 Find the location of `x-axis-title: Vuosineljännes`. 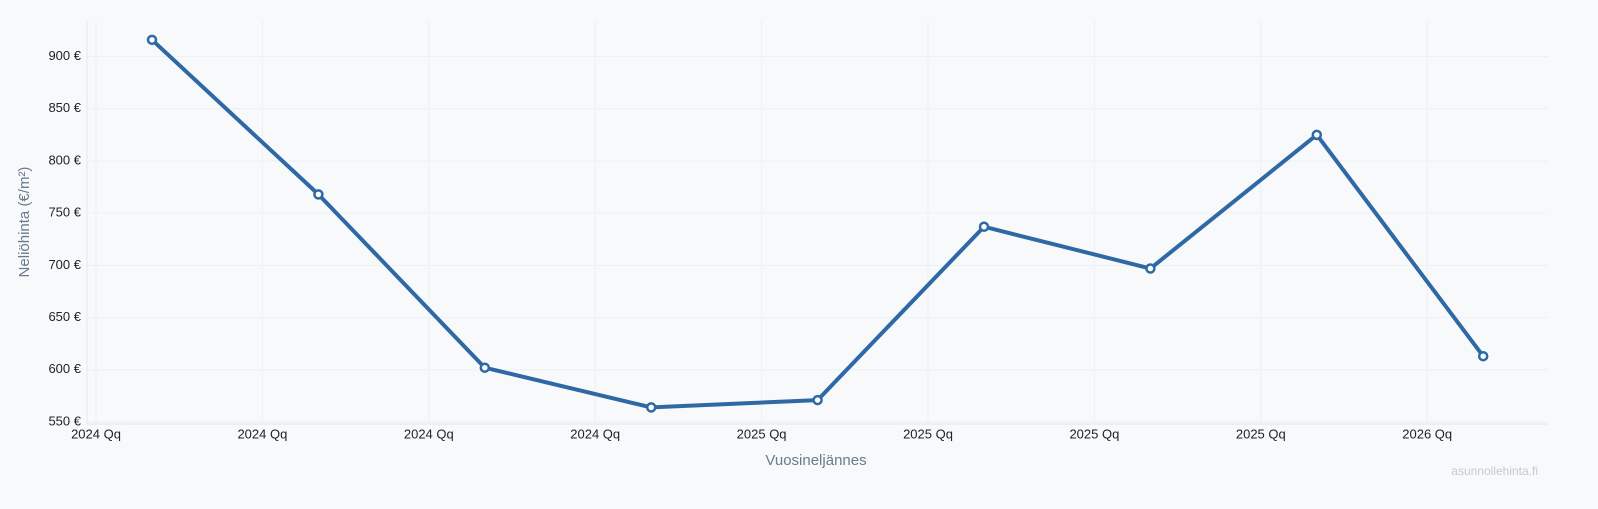

x-axis-title: Vuosineljännes is located at coordinates (815, 460).